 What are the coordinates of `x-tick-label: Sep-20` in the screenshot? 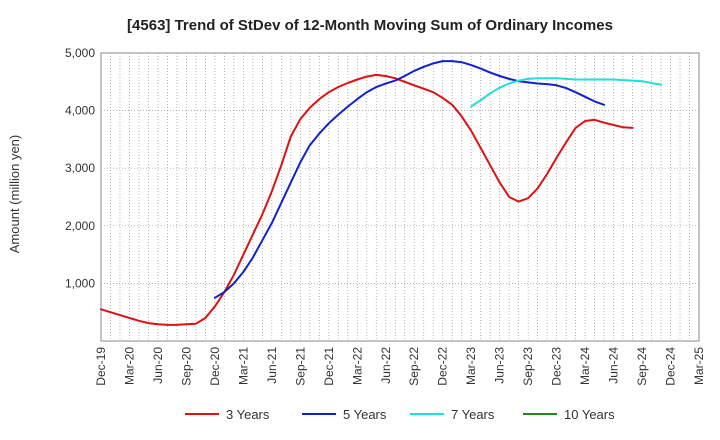 It's located at (186, 366).